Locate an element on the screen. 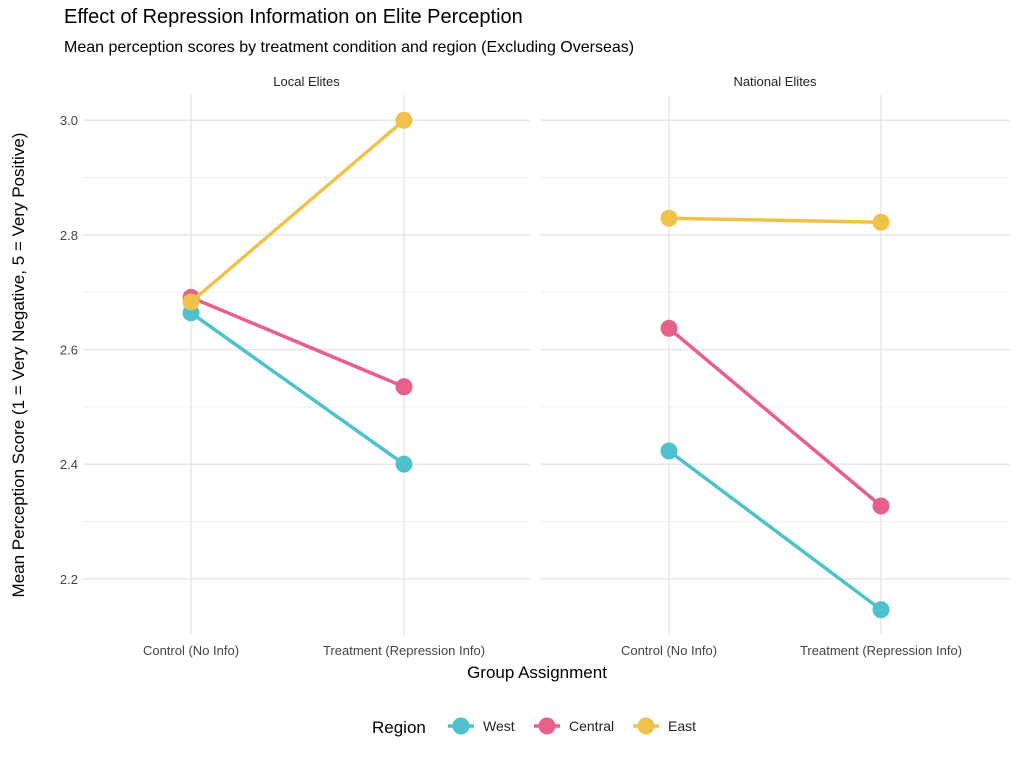 Image resolution: width=1021 pixels, height=768 pixels. x-axis-label: Group Assignment is located at coordinates (537, 672).